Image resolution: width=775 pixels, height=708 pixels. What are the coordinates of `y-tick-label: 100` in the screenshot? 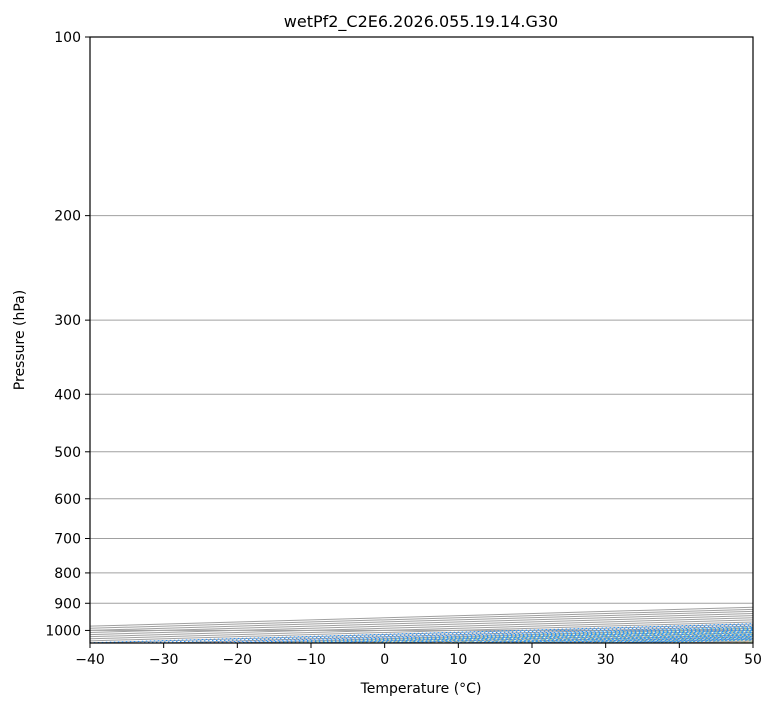 It's located at (67, 38).